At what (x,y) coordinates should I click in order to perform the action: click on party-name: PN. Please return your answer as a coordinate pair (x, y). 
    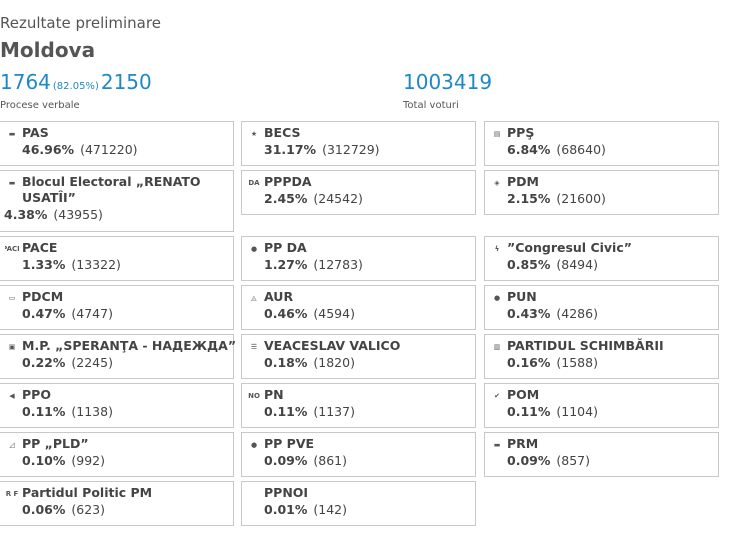
    Looking at the image, I should click on (274, 394).